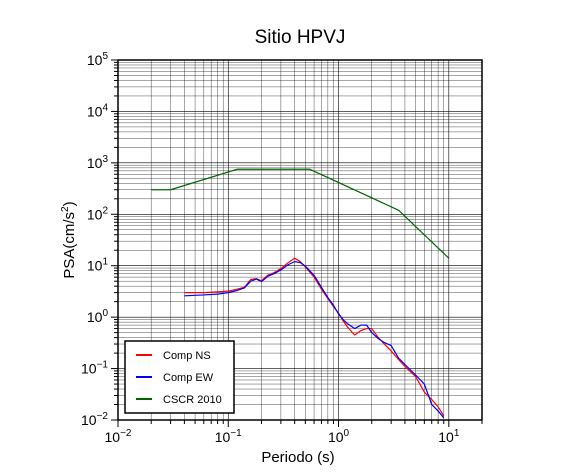  I want to click on x-tick-labels: 10⁻² 10⁻¹ 10⁰ 10¹, so click(282, 436).